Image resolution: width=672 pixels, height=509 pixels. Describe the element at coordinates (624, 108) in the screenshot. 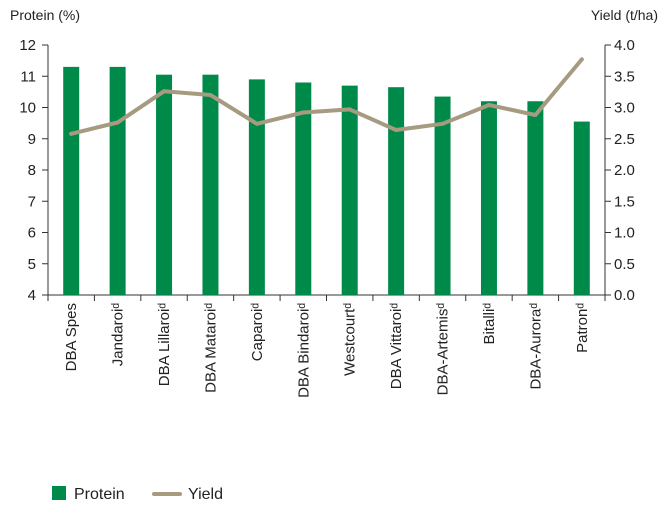

I see `right-tick-label: 3.0` at that location.